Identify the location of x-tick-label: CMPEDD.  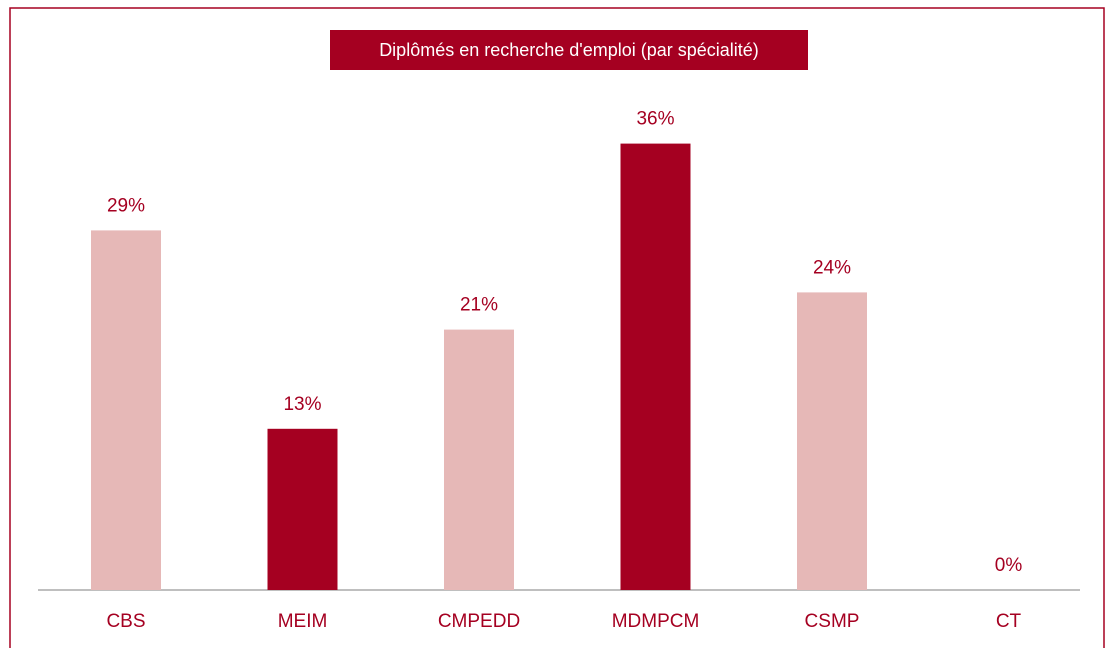
(479, 621).